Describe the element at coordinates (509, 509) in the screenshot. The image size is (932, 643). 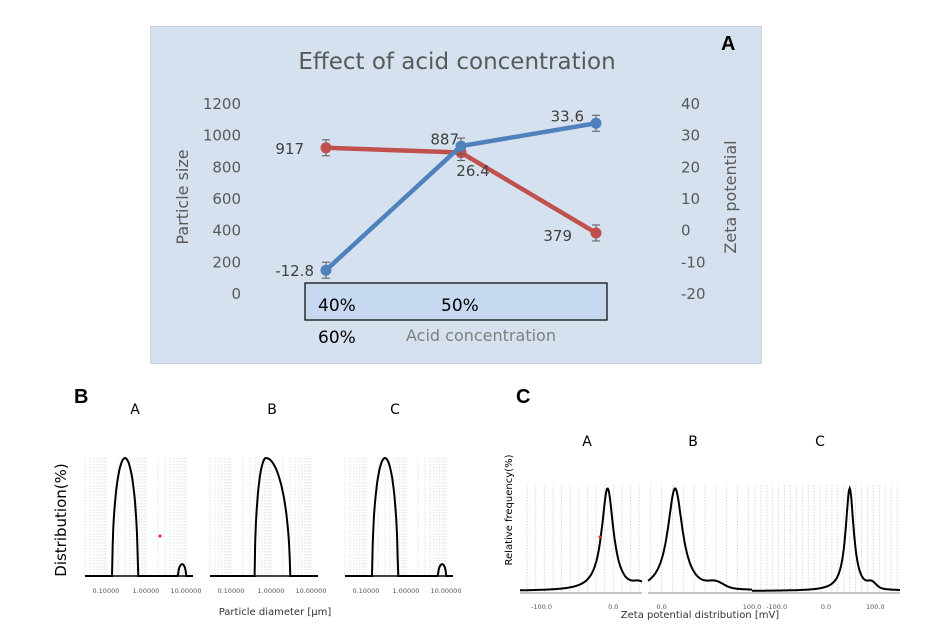
I see `y-axis-label: Relative frequency(%)` at that location.